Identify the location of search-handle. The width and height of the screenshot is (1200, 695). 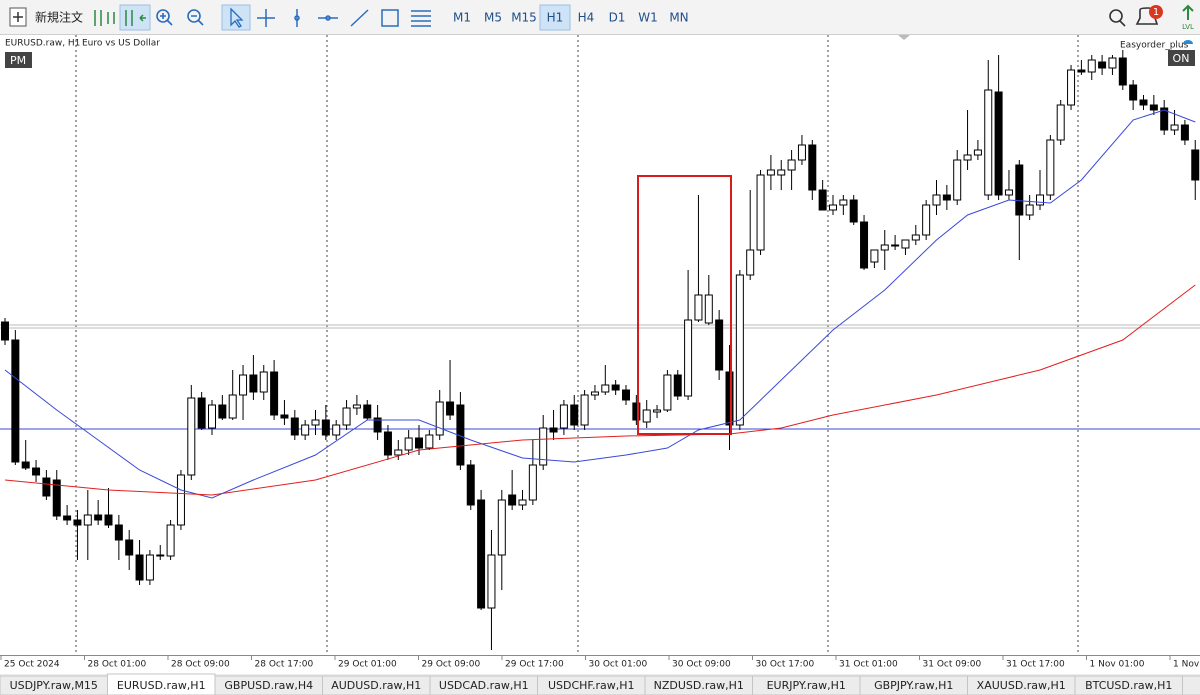
(1122, 23).